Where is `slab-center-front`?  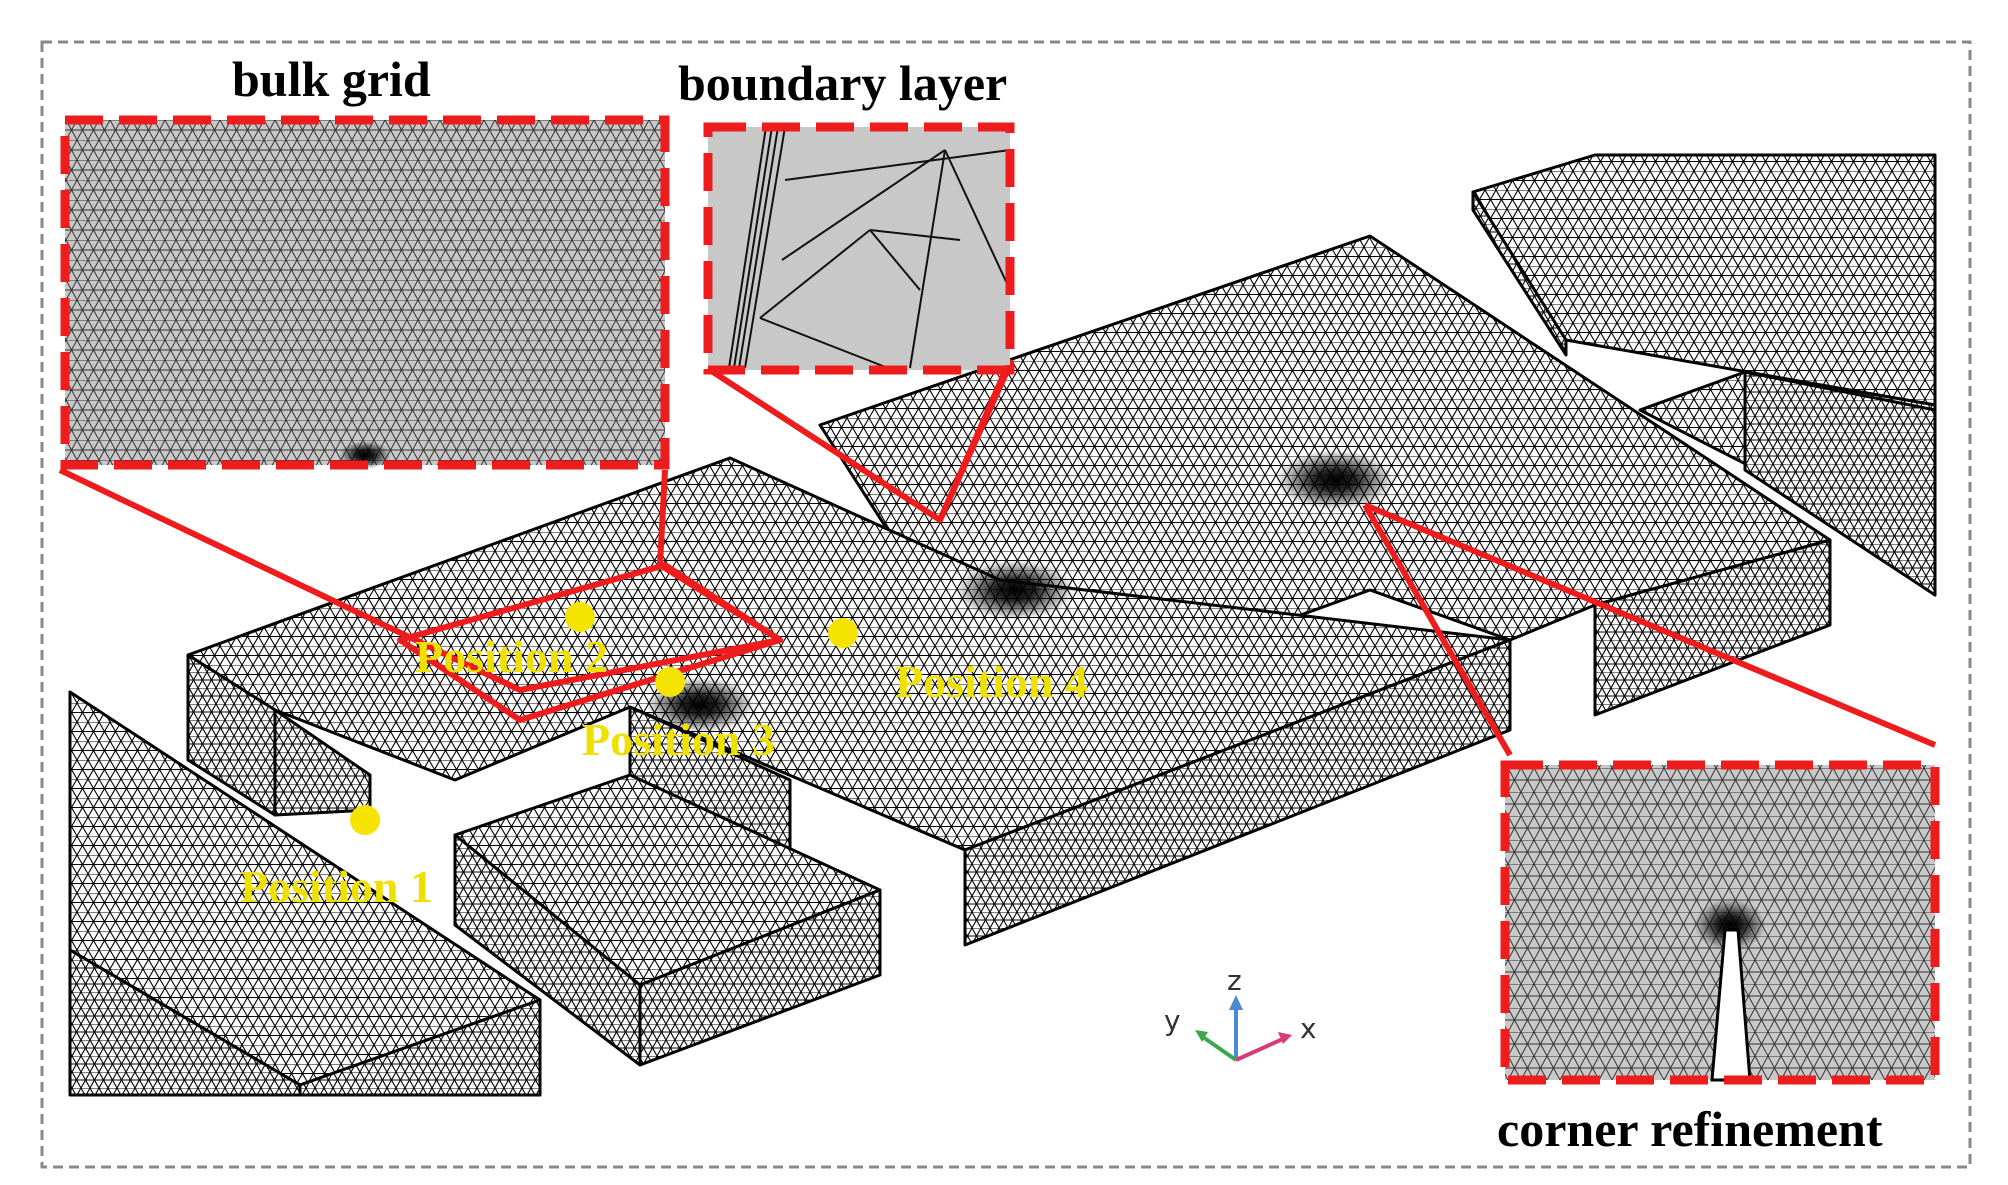 slab-center-front is located at coordinates (1237, 792).